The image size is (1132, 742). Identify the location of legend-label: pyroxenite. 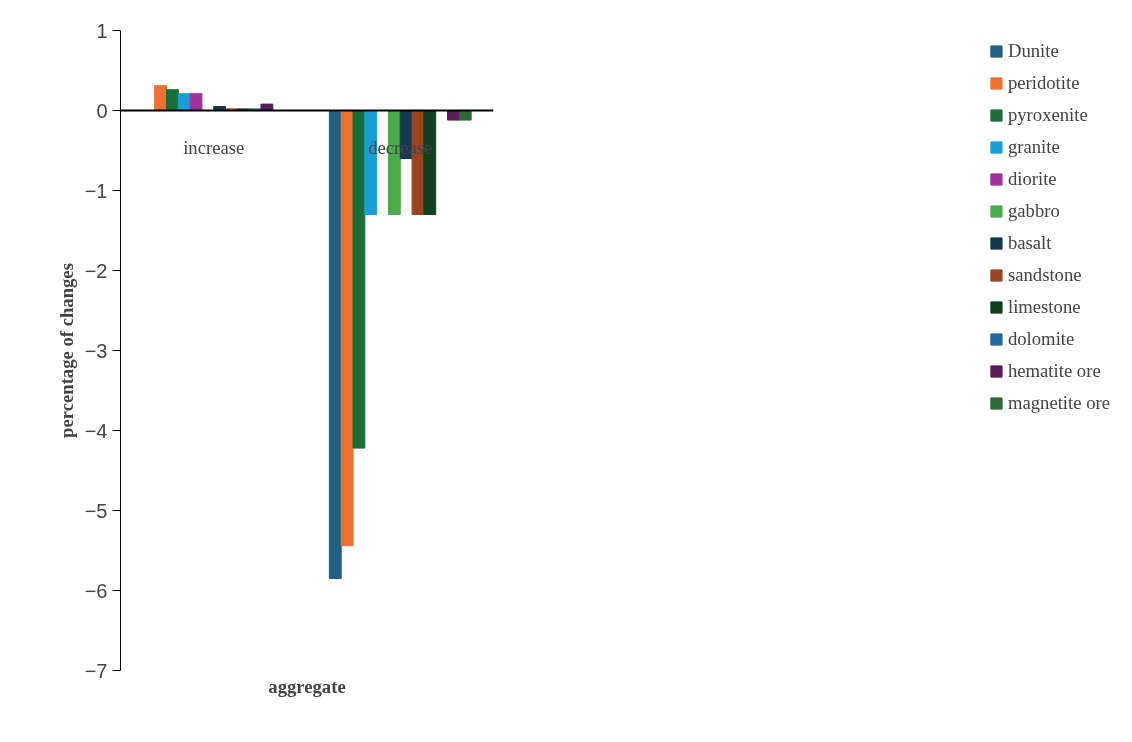
(1047, 115).